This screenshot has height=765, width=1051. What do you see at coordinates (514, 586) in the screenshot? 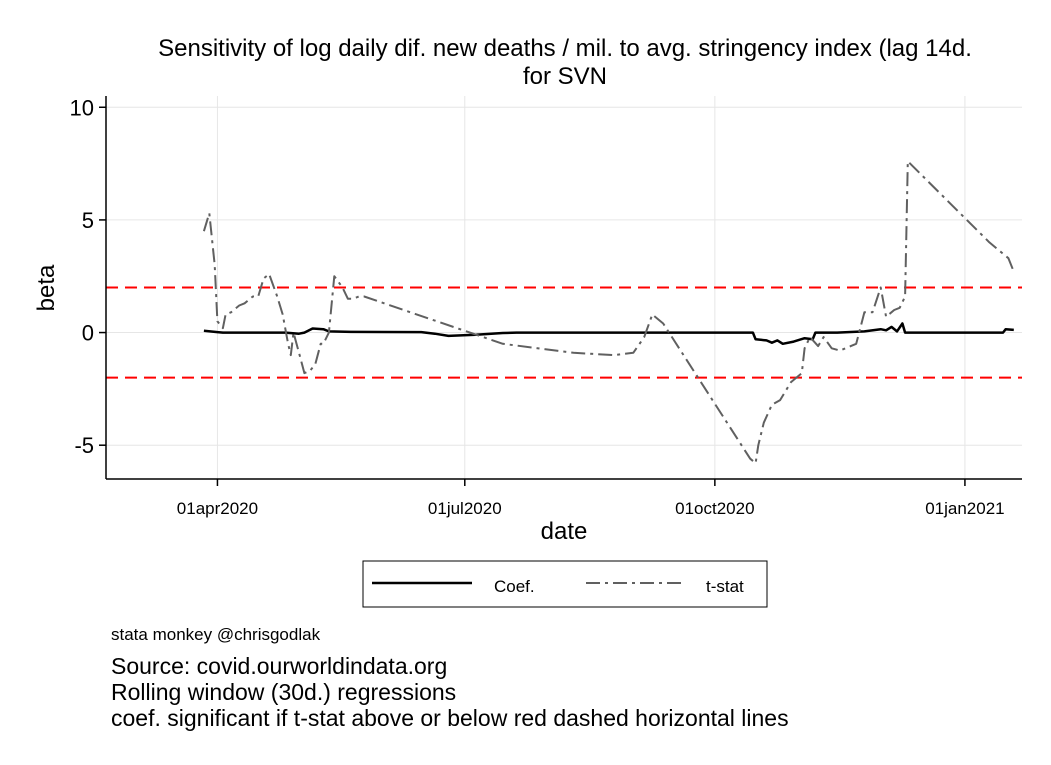
I see `legend-label-coef: Coef.` at bounding box center [514, 586].